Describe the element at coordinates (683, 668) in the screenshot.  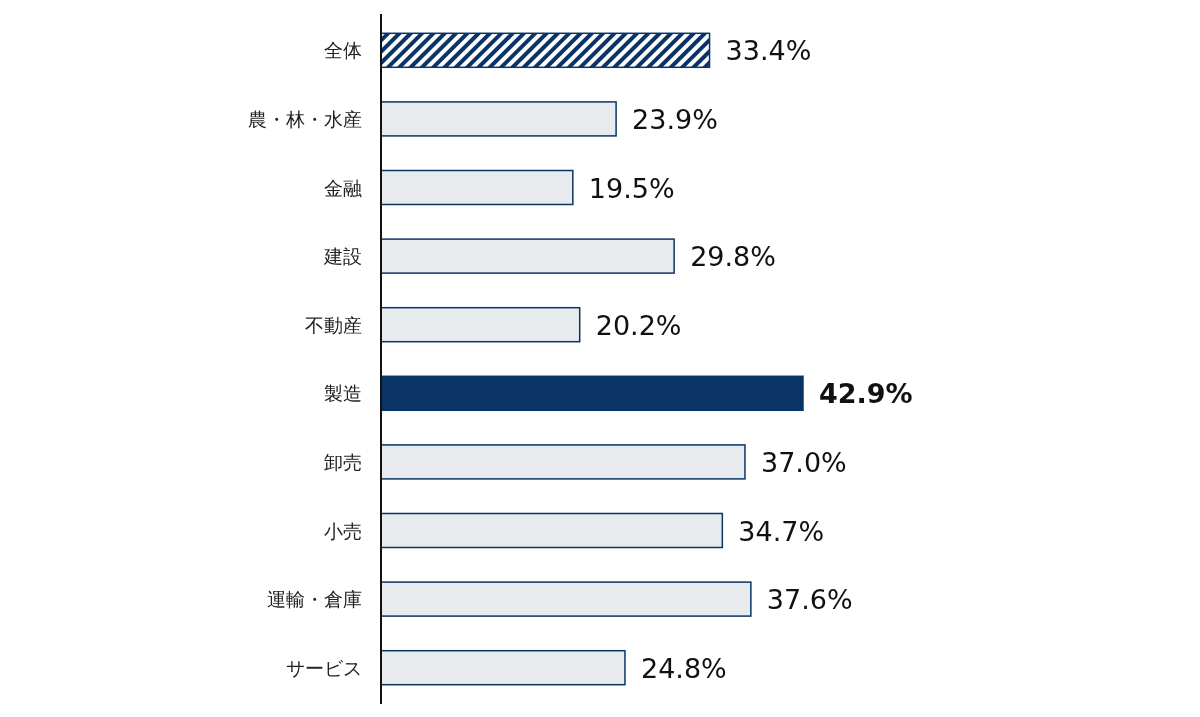
I see `data-label: 24.8%` at that location.